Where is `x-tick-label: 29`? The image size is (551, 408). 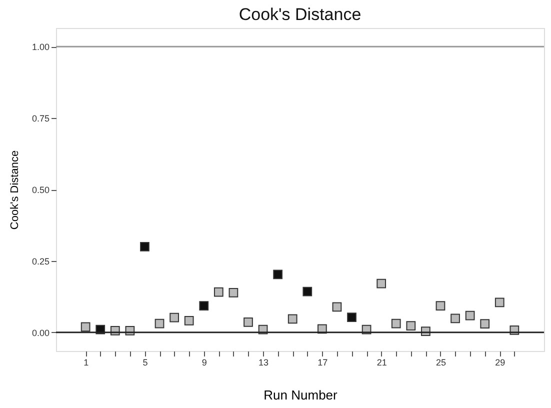
x-tick-label: 29 is located at coordinates (500, 363).